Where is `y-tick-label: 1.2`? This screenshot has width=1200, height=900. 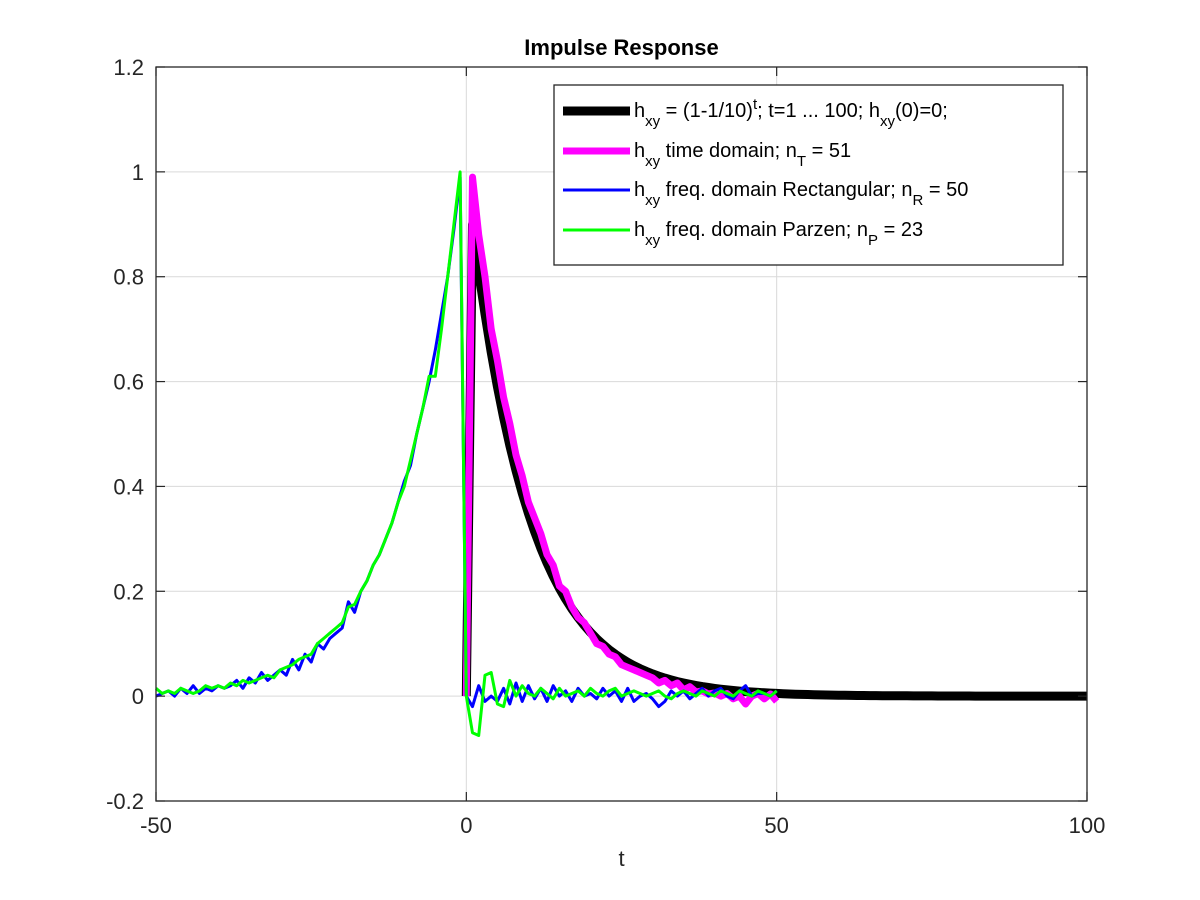 y-tick-label: 1.2 is located at coordinates (128, 67).